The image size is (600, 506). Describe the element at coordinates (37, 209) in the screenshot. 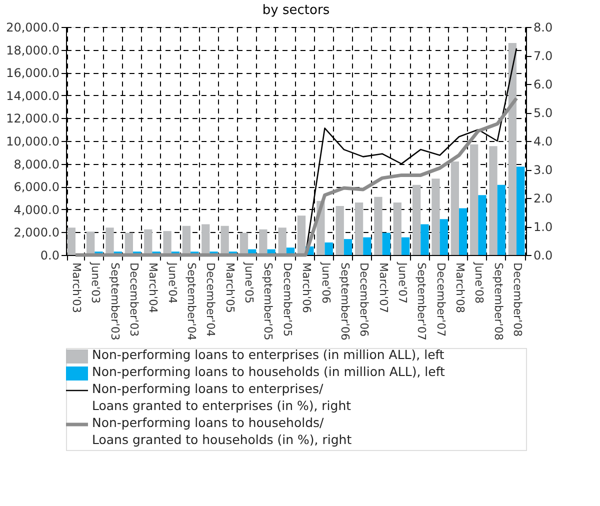

I see `y-tick-label: 4,000.0` at that location.